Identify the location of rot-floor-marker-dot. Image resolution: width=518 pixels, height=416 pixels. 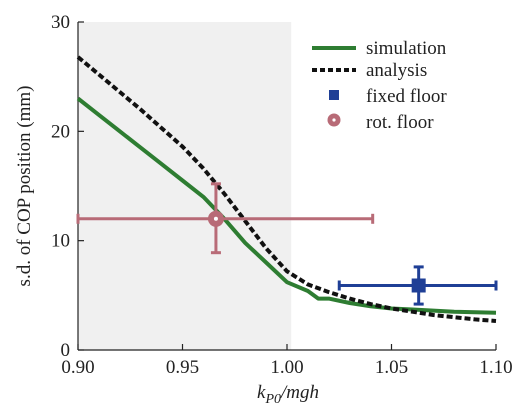
(215, 218).